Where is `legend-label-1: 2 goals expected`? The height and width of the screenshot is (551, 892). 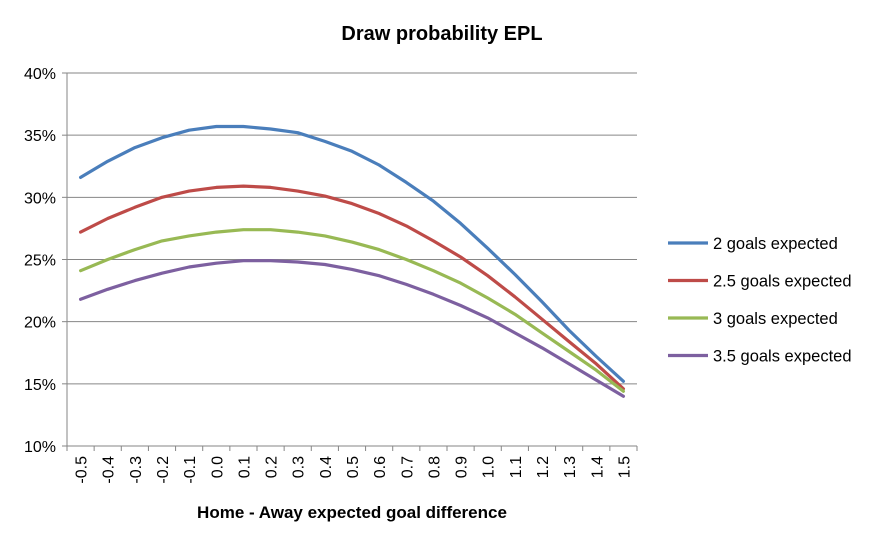
legend-label-1: 2 goals expected is located at coordinates (775, 244).